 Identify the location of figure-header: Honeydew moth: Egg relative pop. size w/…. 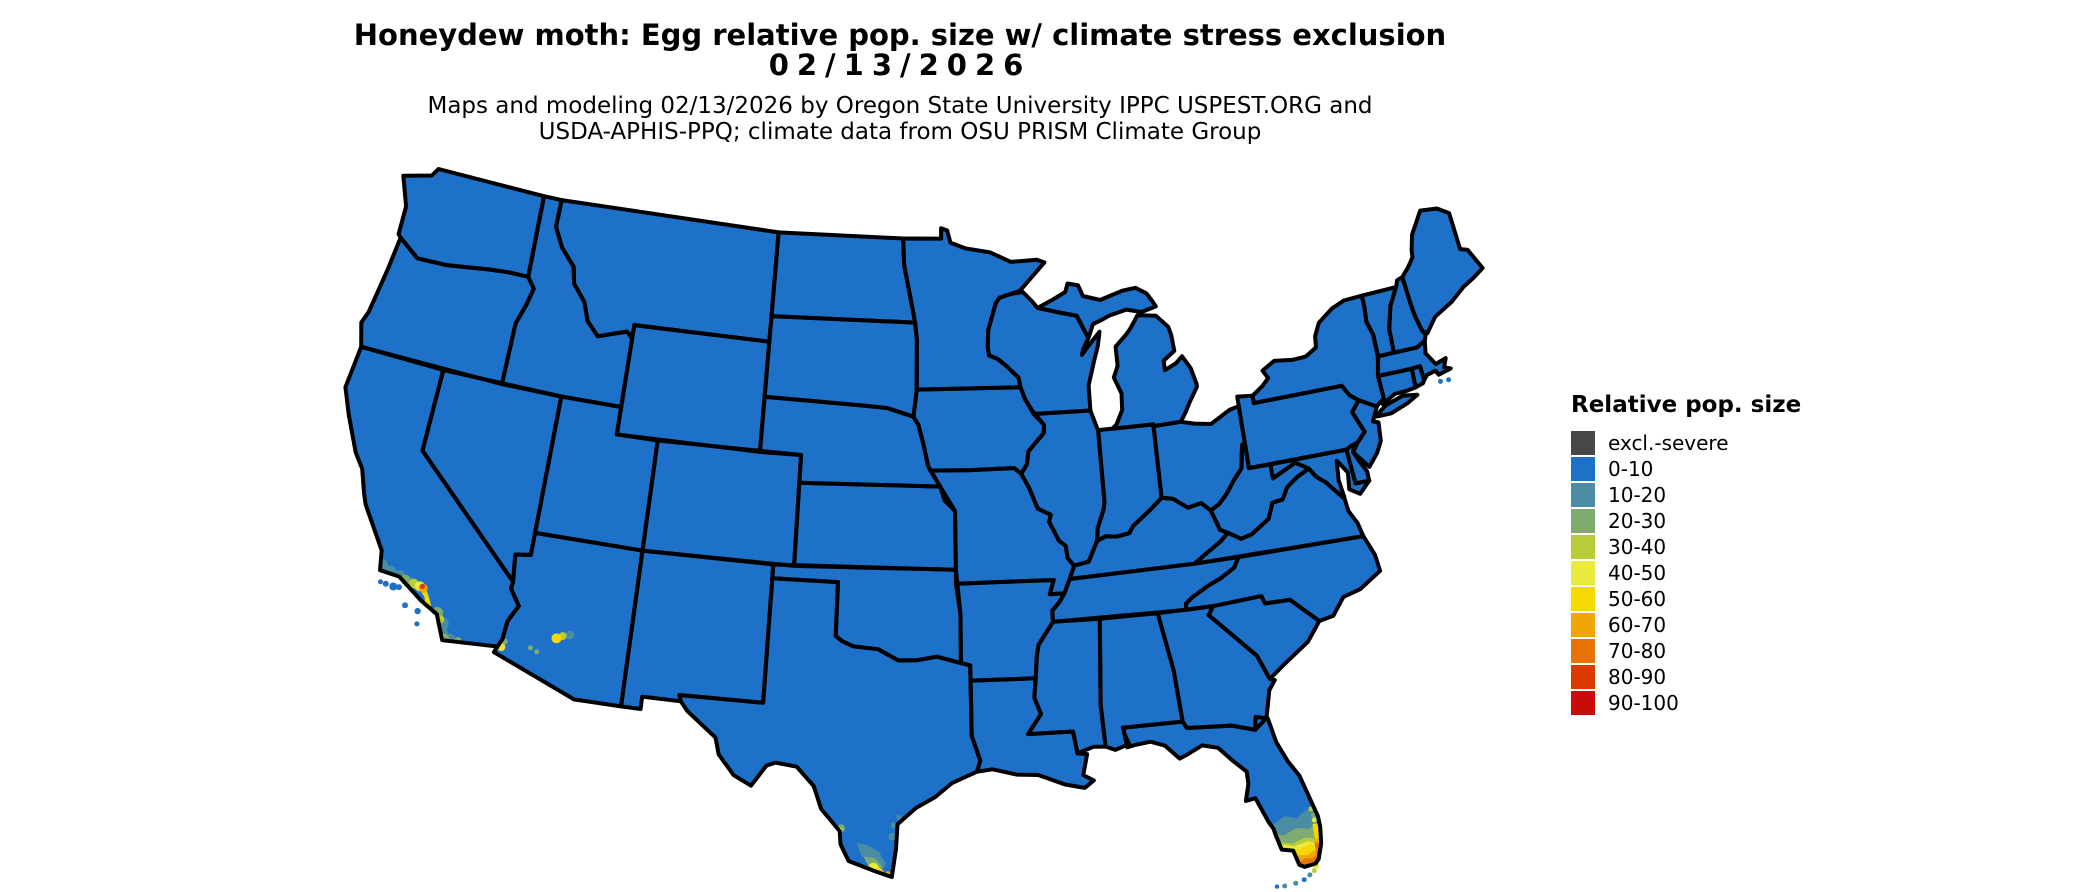
(900, 82).